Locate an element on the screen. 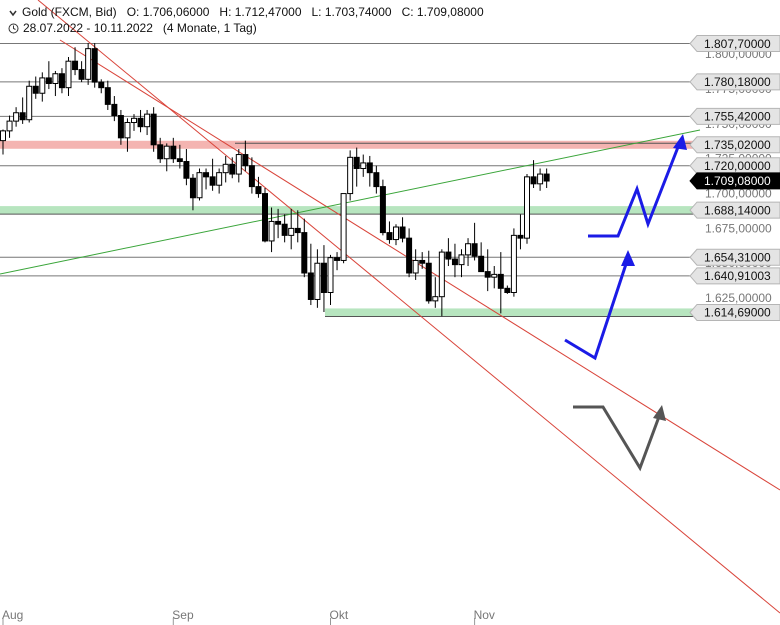 The image size is (780, 625). x-tick-label: Sep is located at coordinates (183, 615).